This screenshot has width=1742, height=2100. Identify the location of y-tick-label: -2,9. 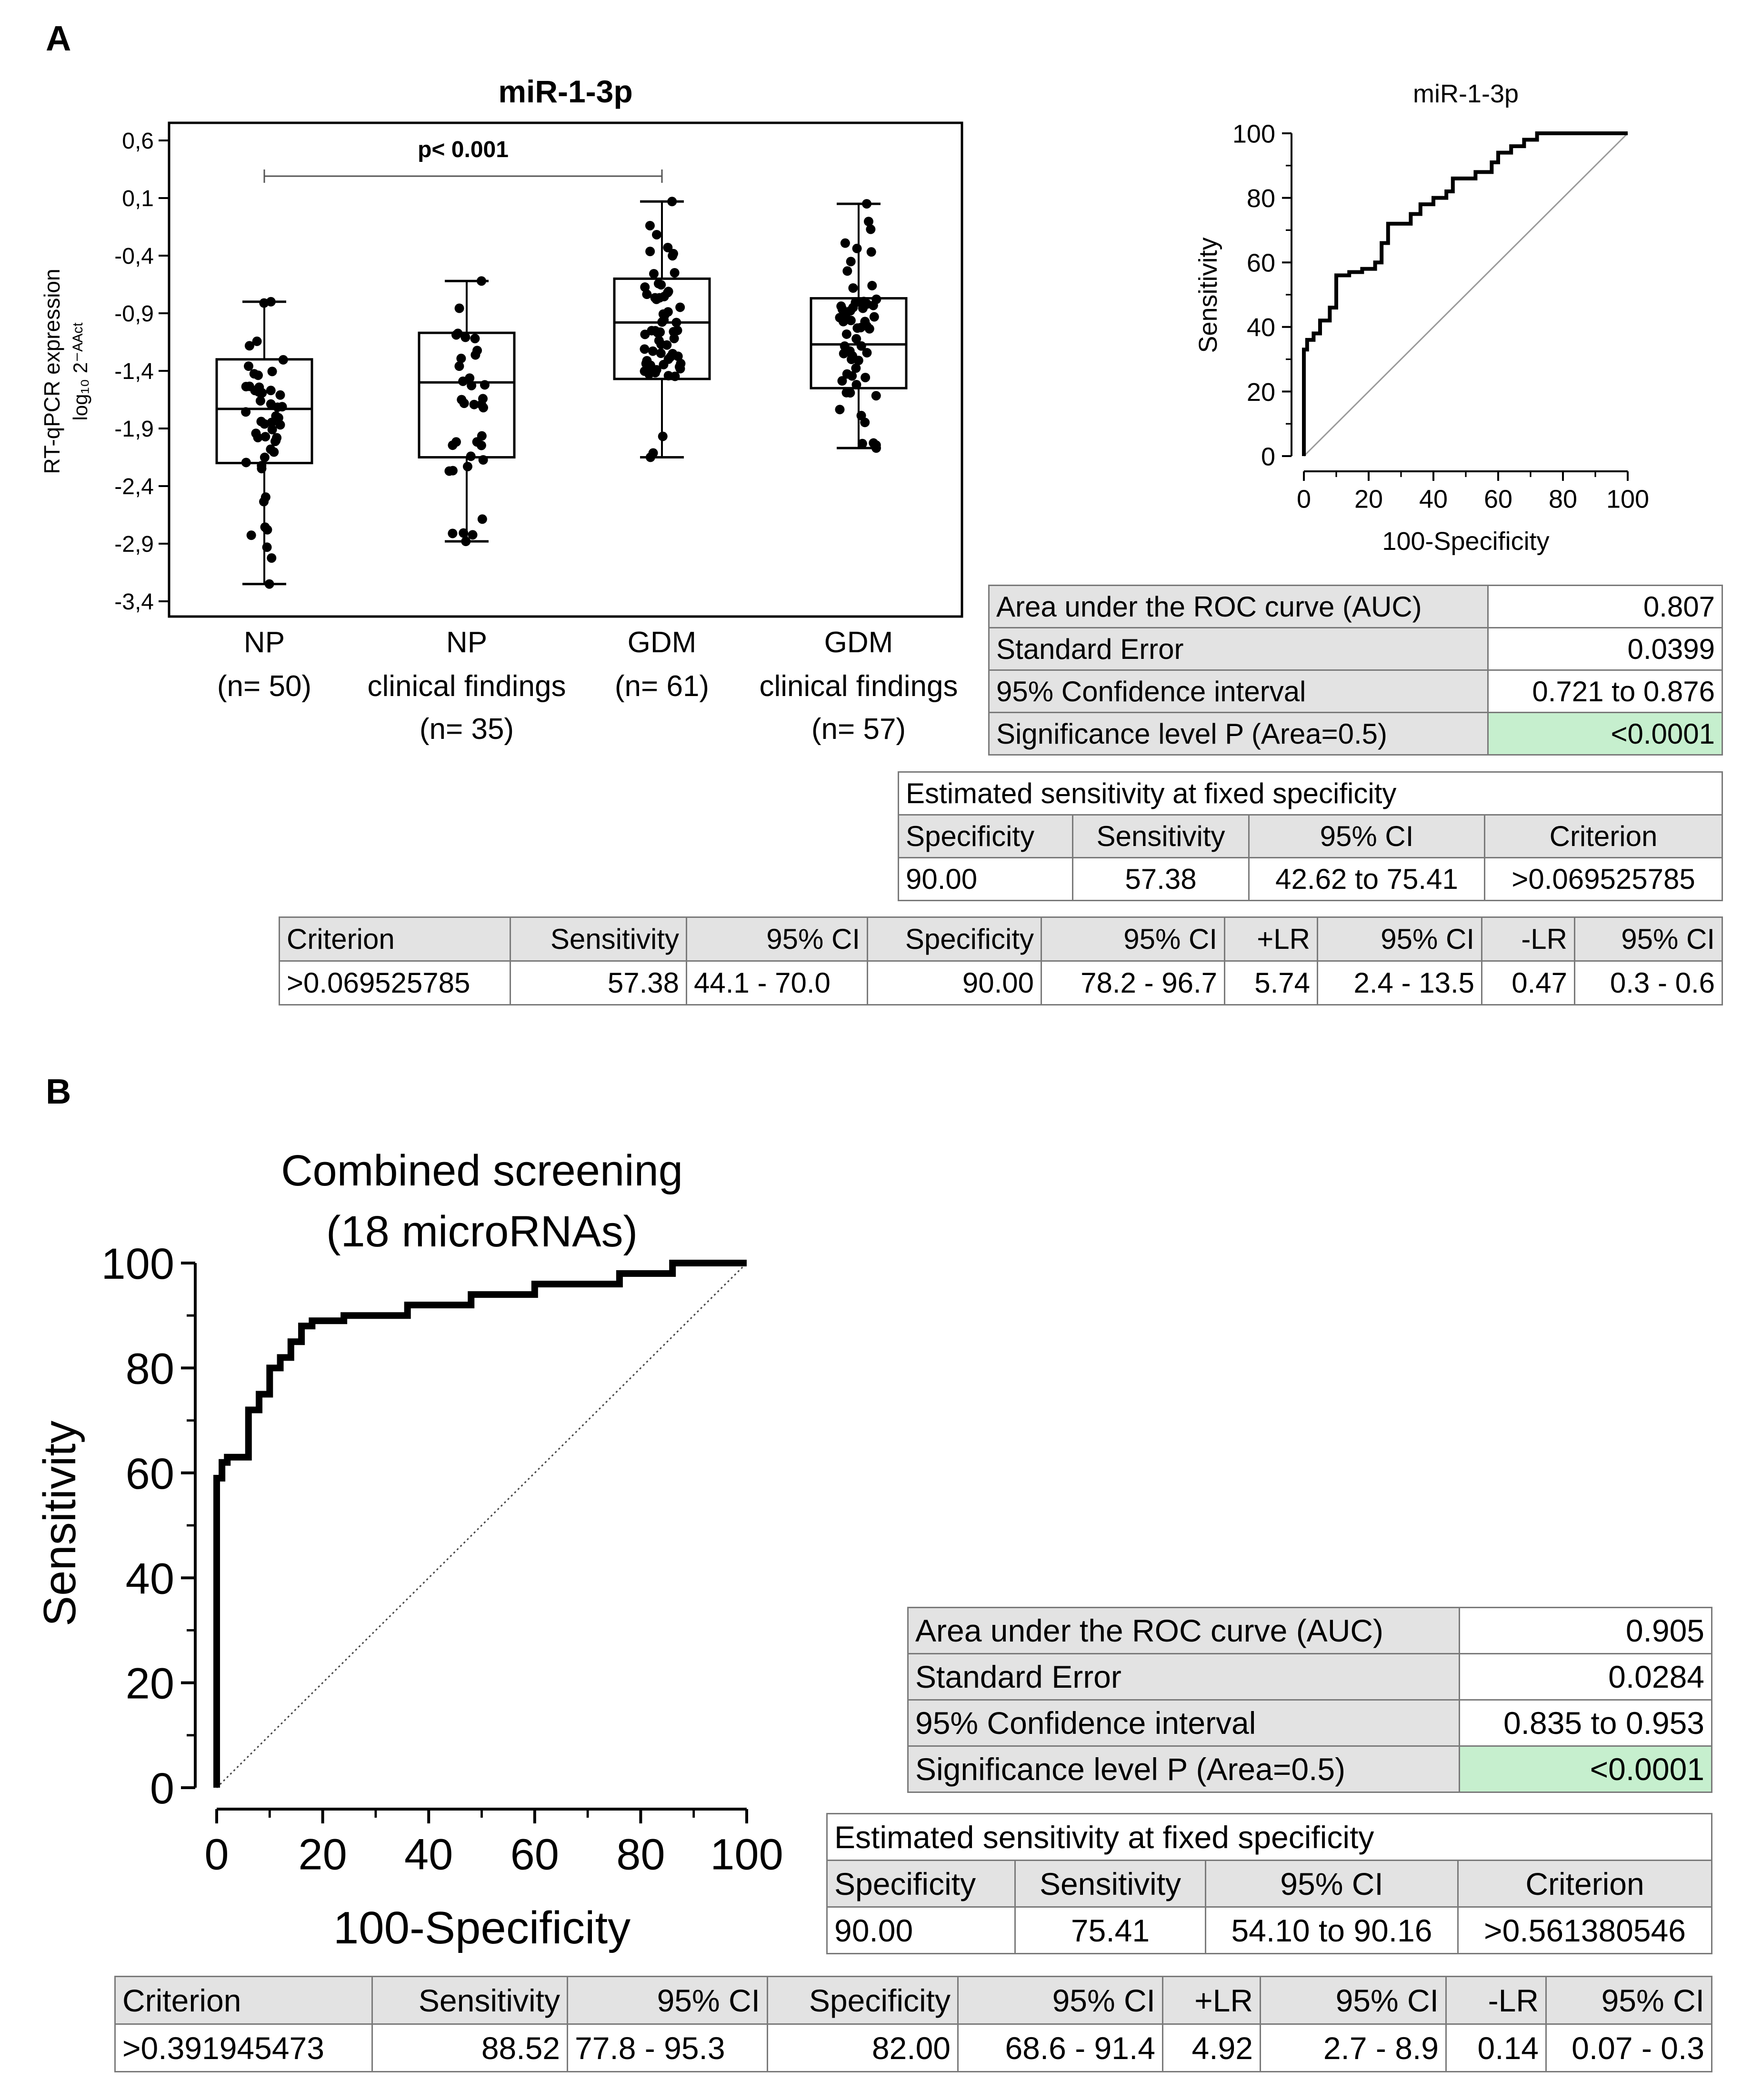
(134, 544).